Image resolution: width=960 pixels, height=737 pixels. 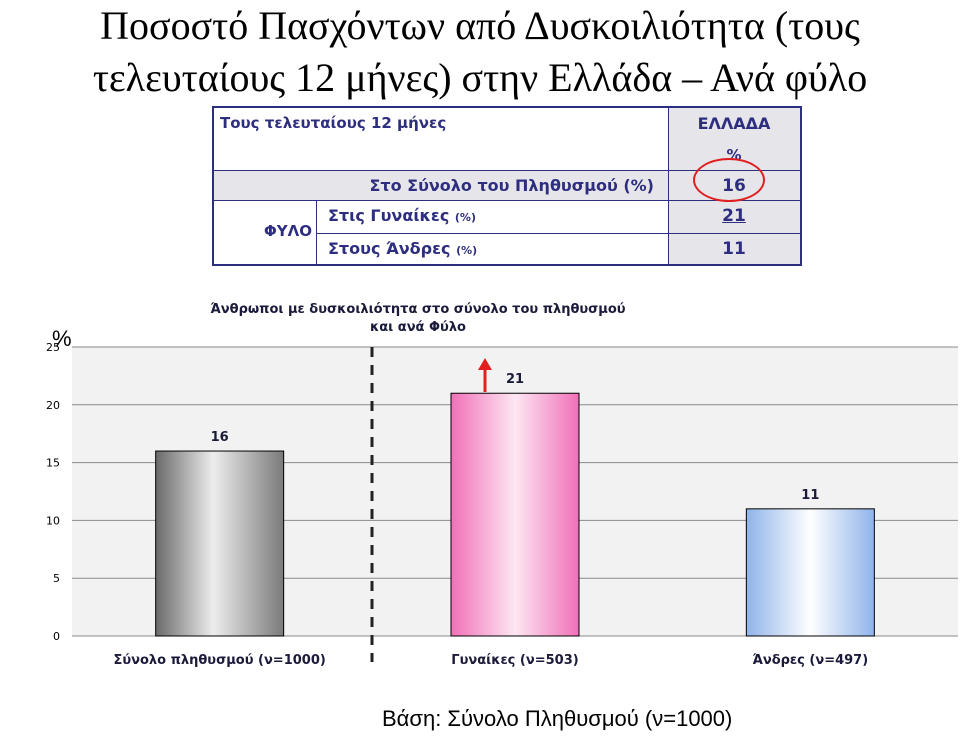 What do you see at coordinates (485, 375) in the screenshot?
I see `increase-arrow-icon` at bounding box center [485, 375].